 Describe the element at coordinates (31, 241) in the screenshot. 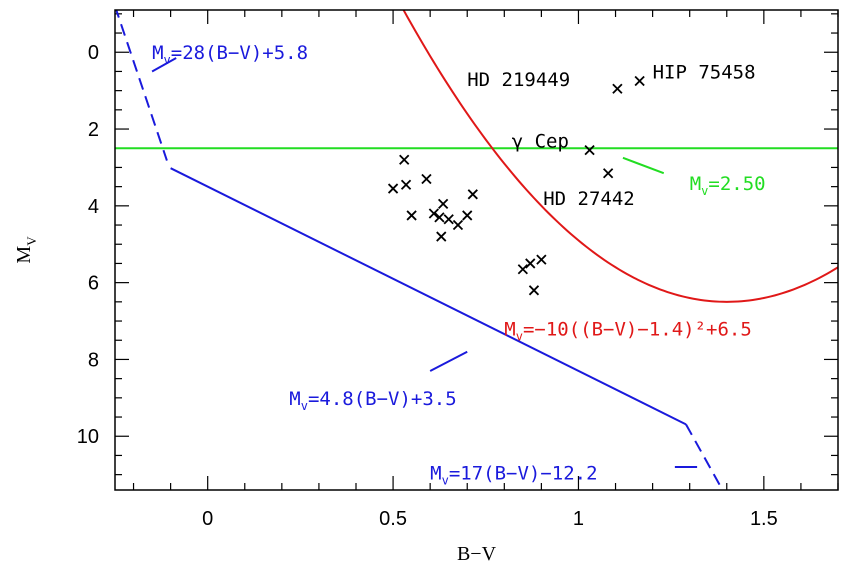

I see `y-axis-title-sub: V` at that location.